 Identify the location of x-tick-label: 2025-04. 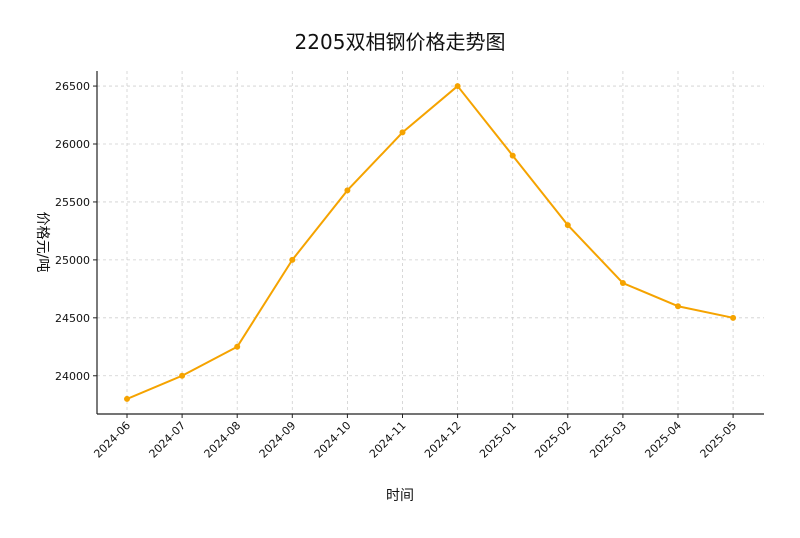
(663, 440).